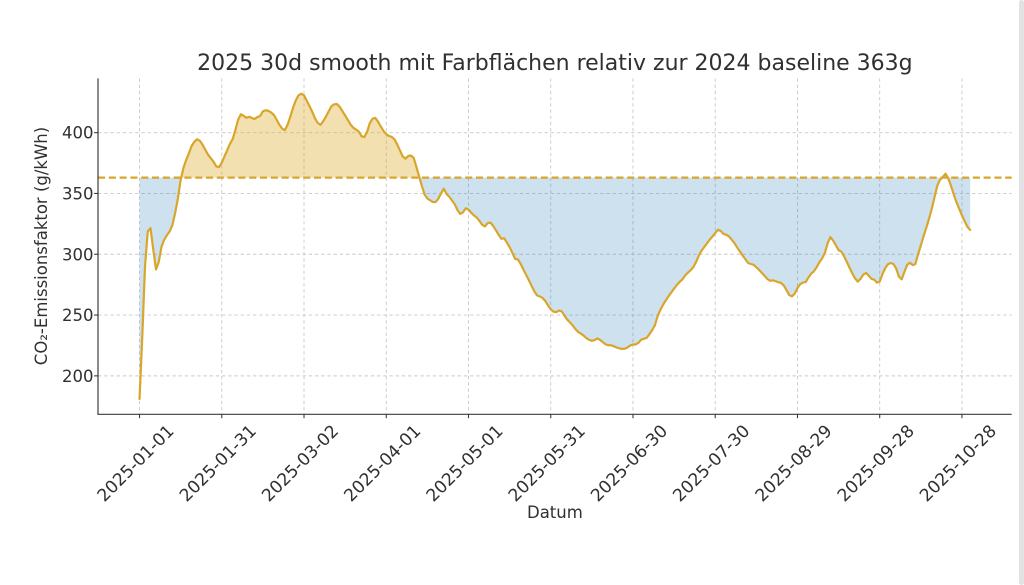 This screenshot has width=1024, height=585. What do you see at coordinates (794, 463) in the screenshot?
I see `x-tick-label: 2025-08-29` at bounding box center [794, 463].